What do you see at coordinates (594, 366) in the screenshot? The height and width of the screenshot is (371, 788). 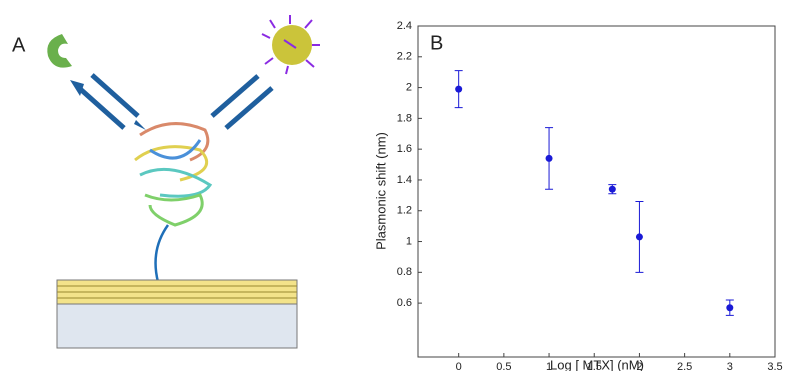 I see `x-tick-label: 1.5` at bounding box center [594, 366].